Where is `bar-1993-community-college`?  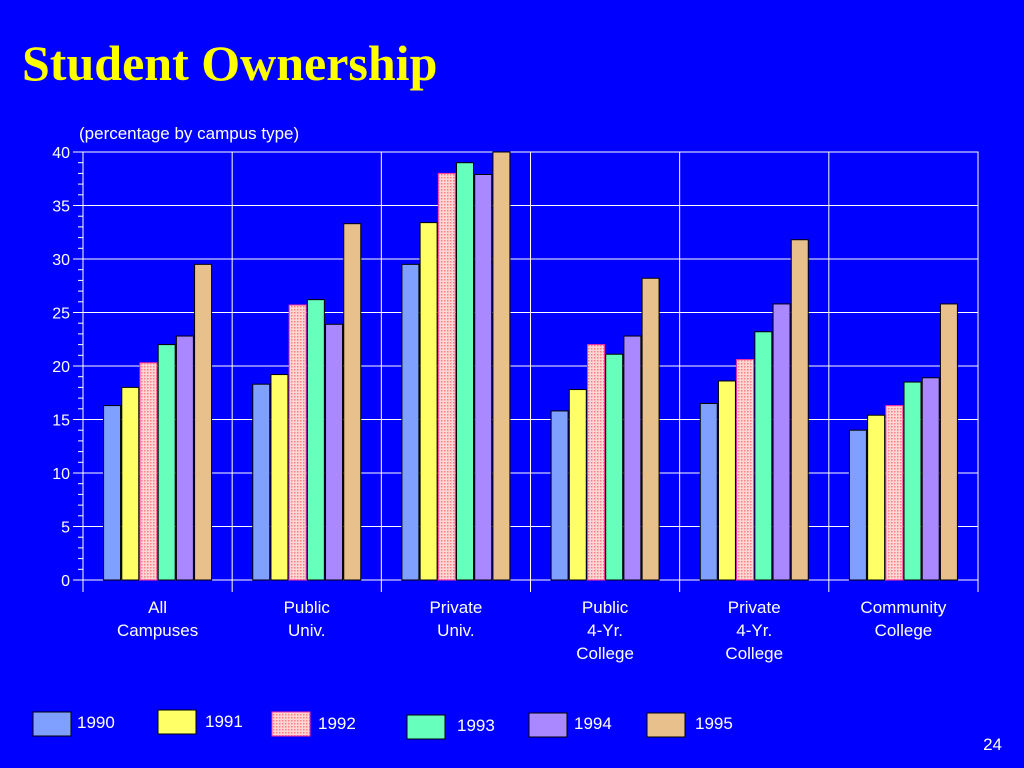 bar-1993-community-college is located at coordinates (912, 481).